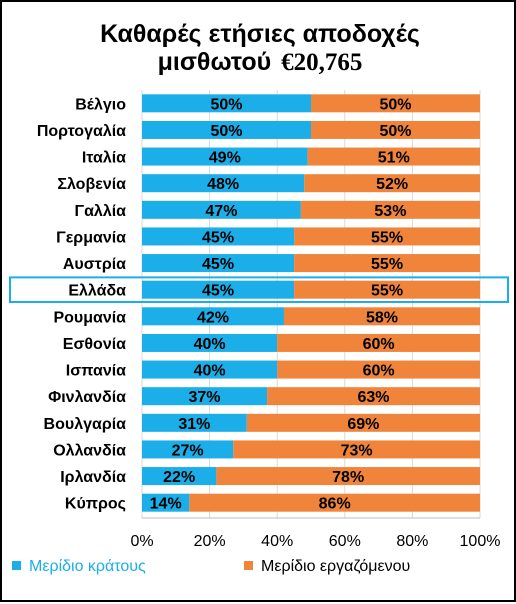 This screenshot has height=604, width=516. I want to click on data-label-state: 31%, so click(194, 424).